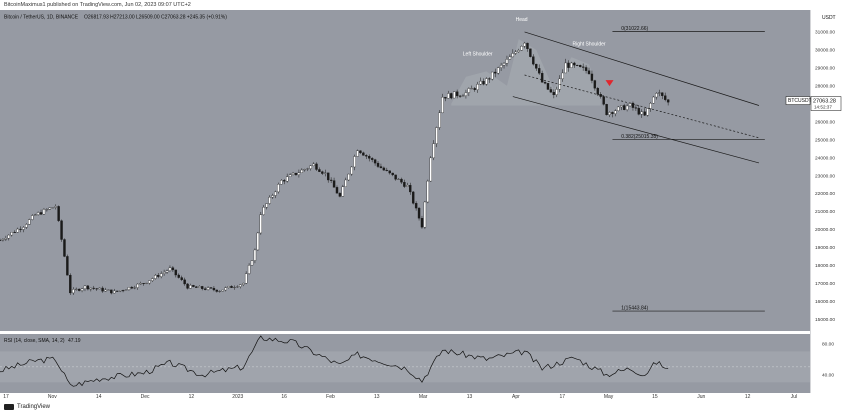 The image size is (850, 414). Describe the element at coordinates (377, 397) in the screenshot. I see `time-tick: 13` at that location.